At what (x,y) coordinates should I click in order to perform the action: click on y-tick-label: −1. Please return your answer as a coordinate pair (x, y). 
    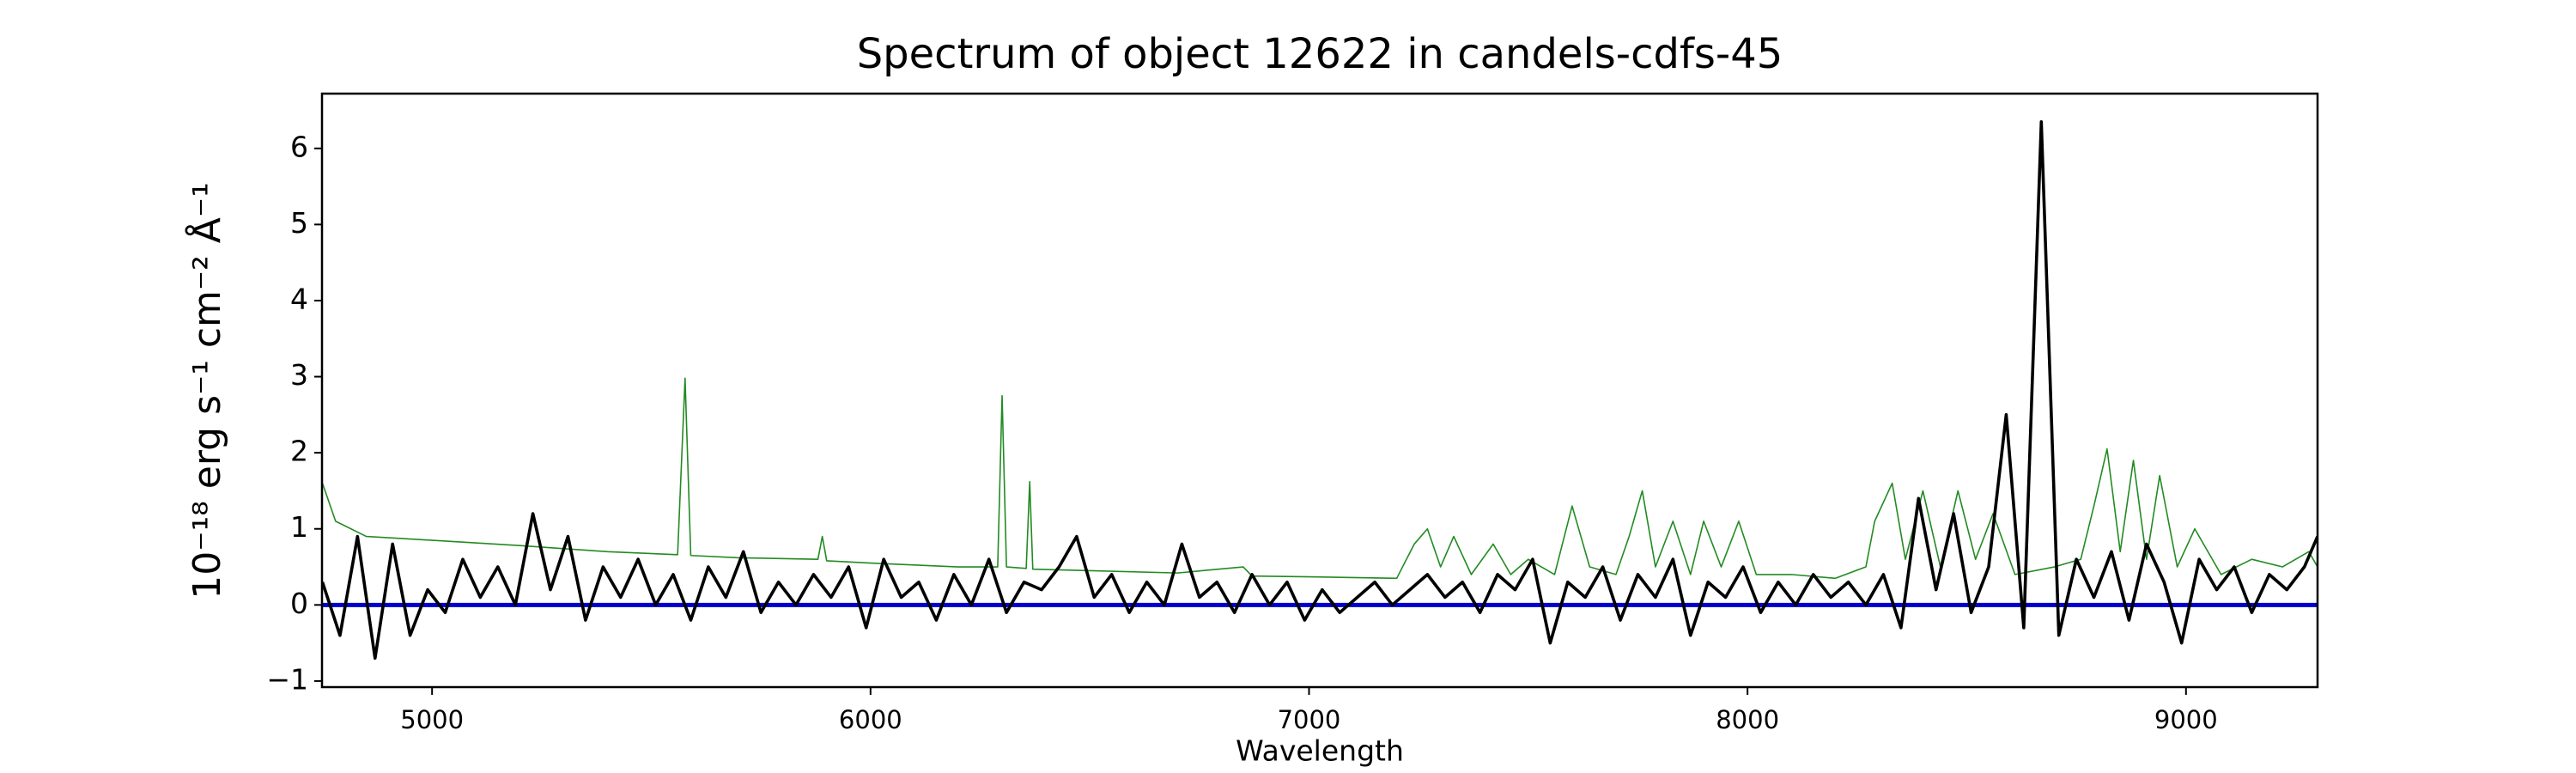
    Looking at the image, I should click on (287, 679).